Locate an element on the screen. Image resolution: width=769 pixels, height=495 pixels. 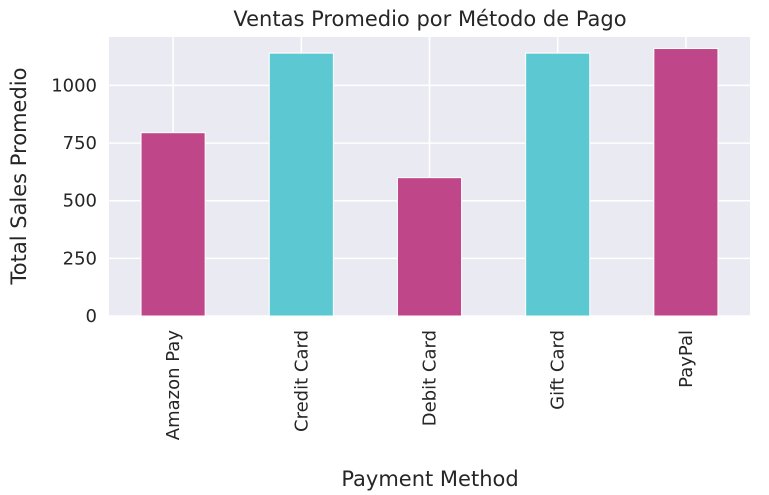
y-tick-label: 0 is located at coordinates (91, 316).